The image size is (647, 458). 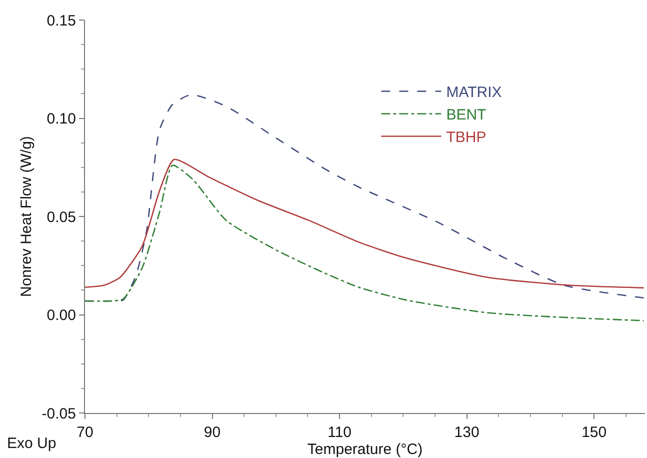 What do you see at coordinates (466, 115) in the screenshot?
I see `legend-label: BENT` at bounding box center [466, 115].